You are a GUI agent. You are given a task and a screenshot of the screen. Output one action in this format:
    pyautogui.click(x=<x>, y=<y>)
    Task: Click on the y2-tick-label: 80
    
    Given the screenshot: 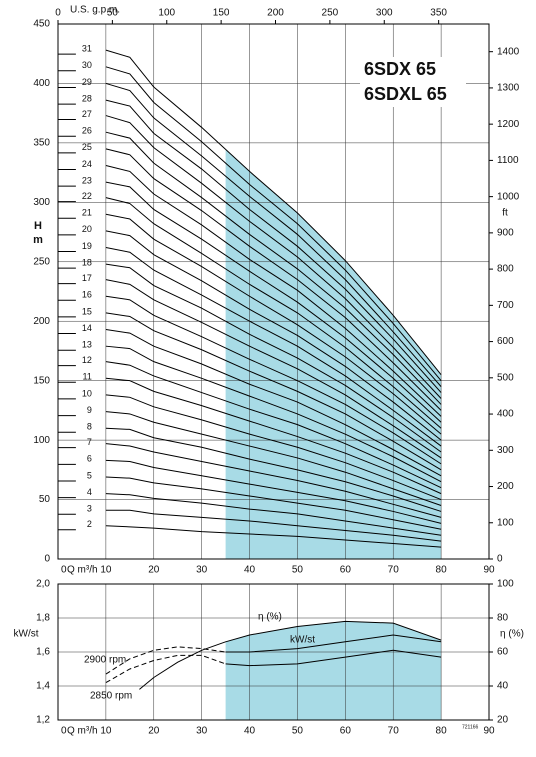 What is the action you would take?
    pyautogui.click(x=503, y=618)
    